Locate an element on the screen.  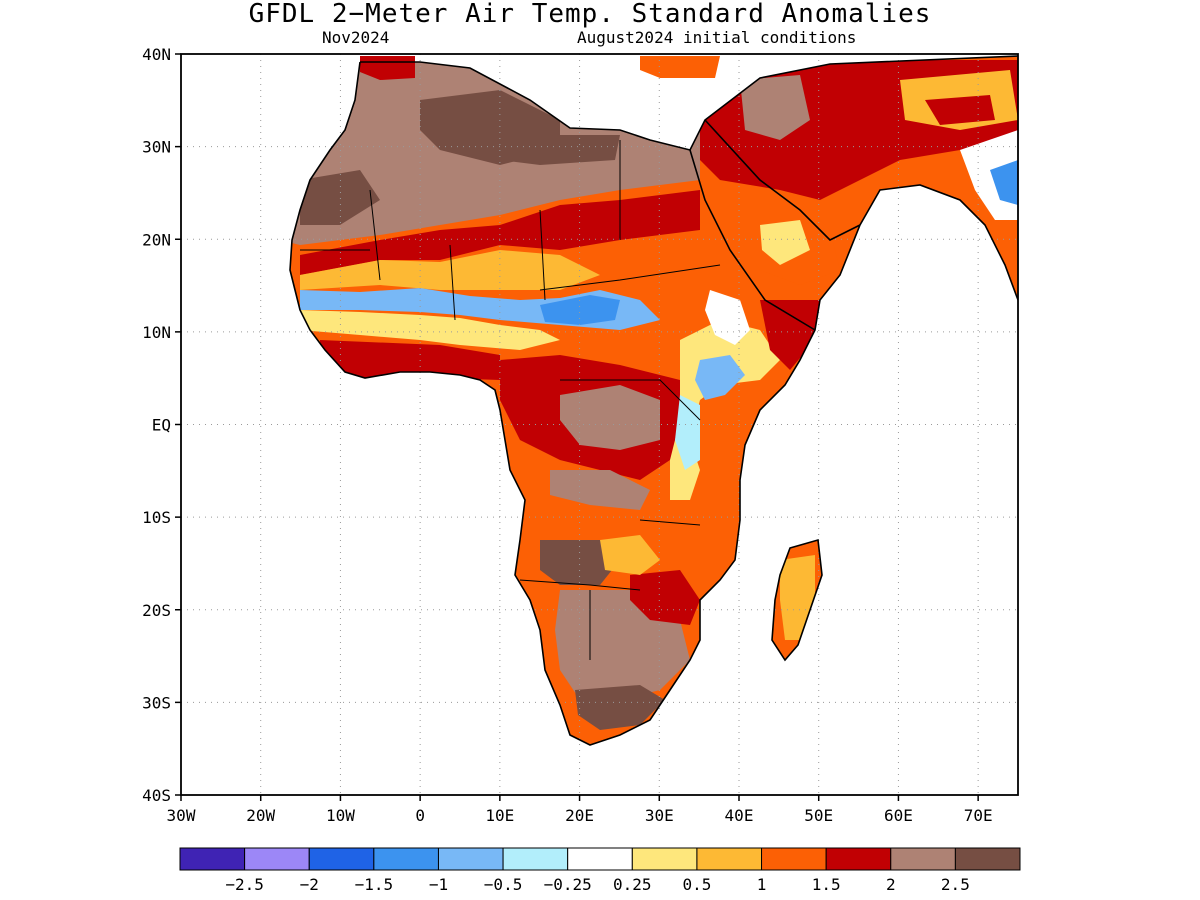
colorbar-label: 2.5 is located at coordinates (955, 884).